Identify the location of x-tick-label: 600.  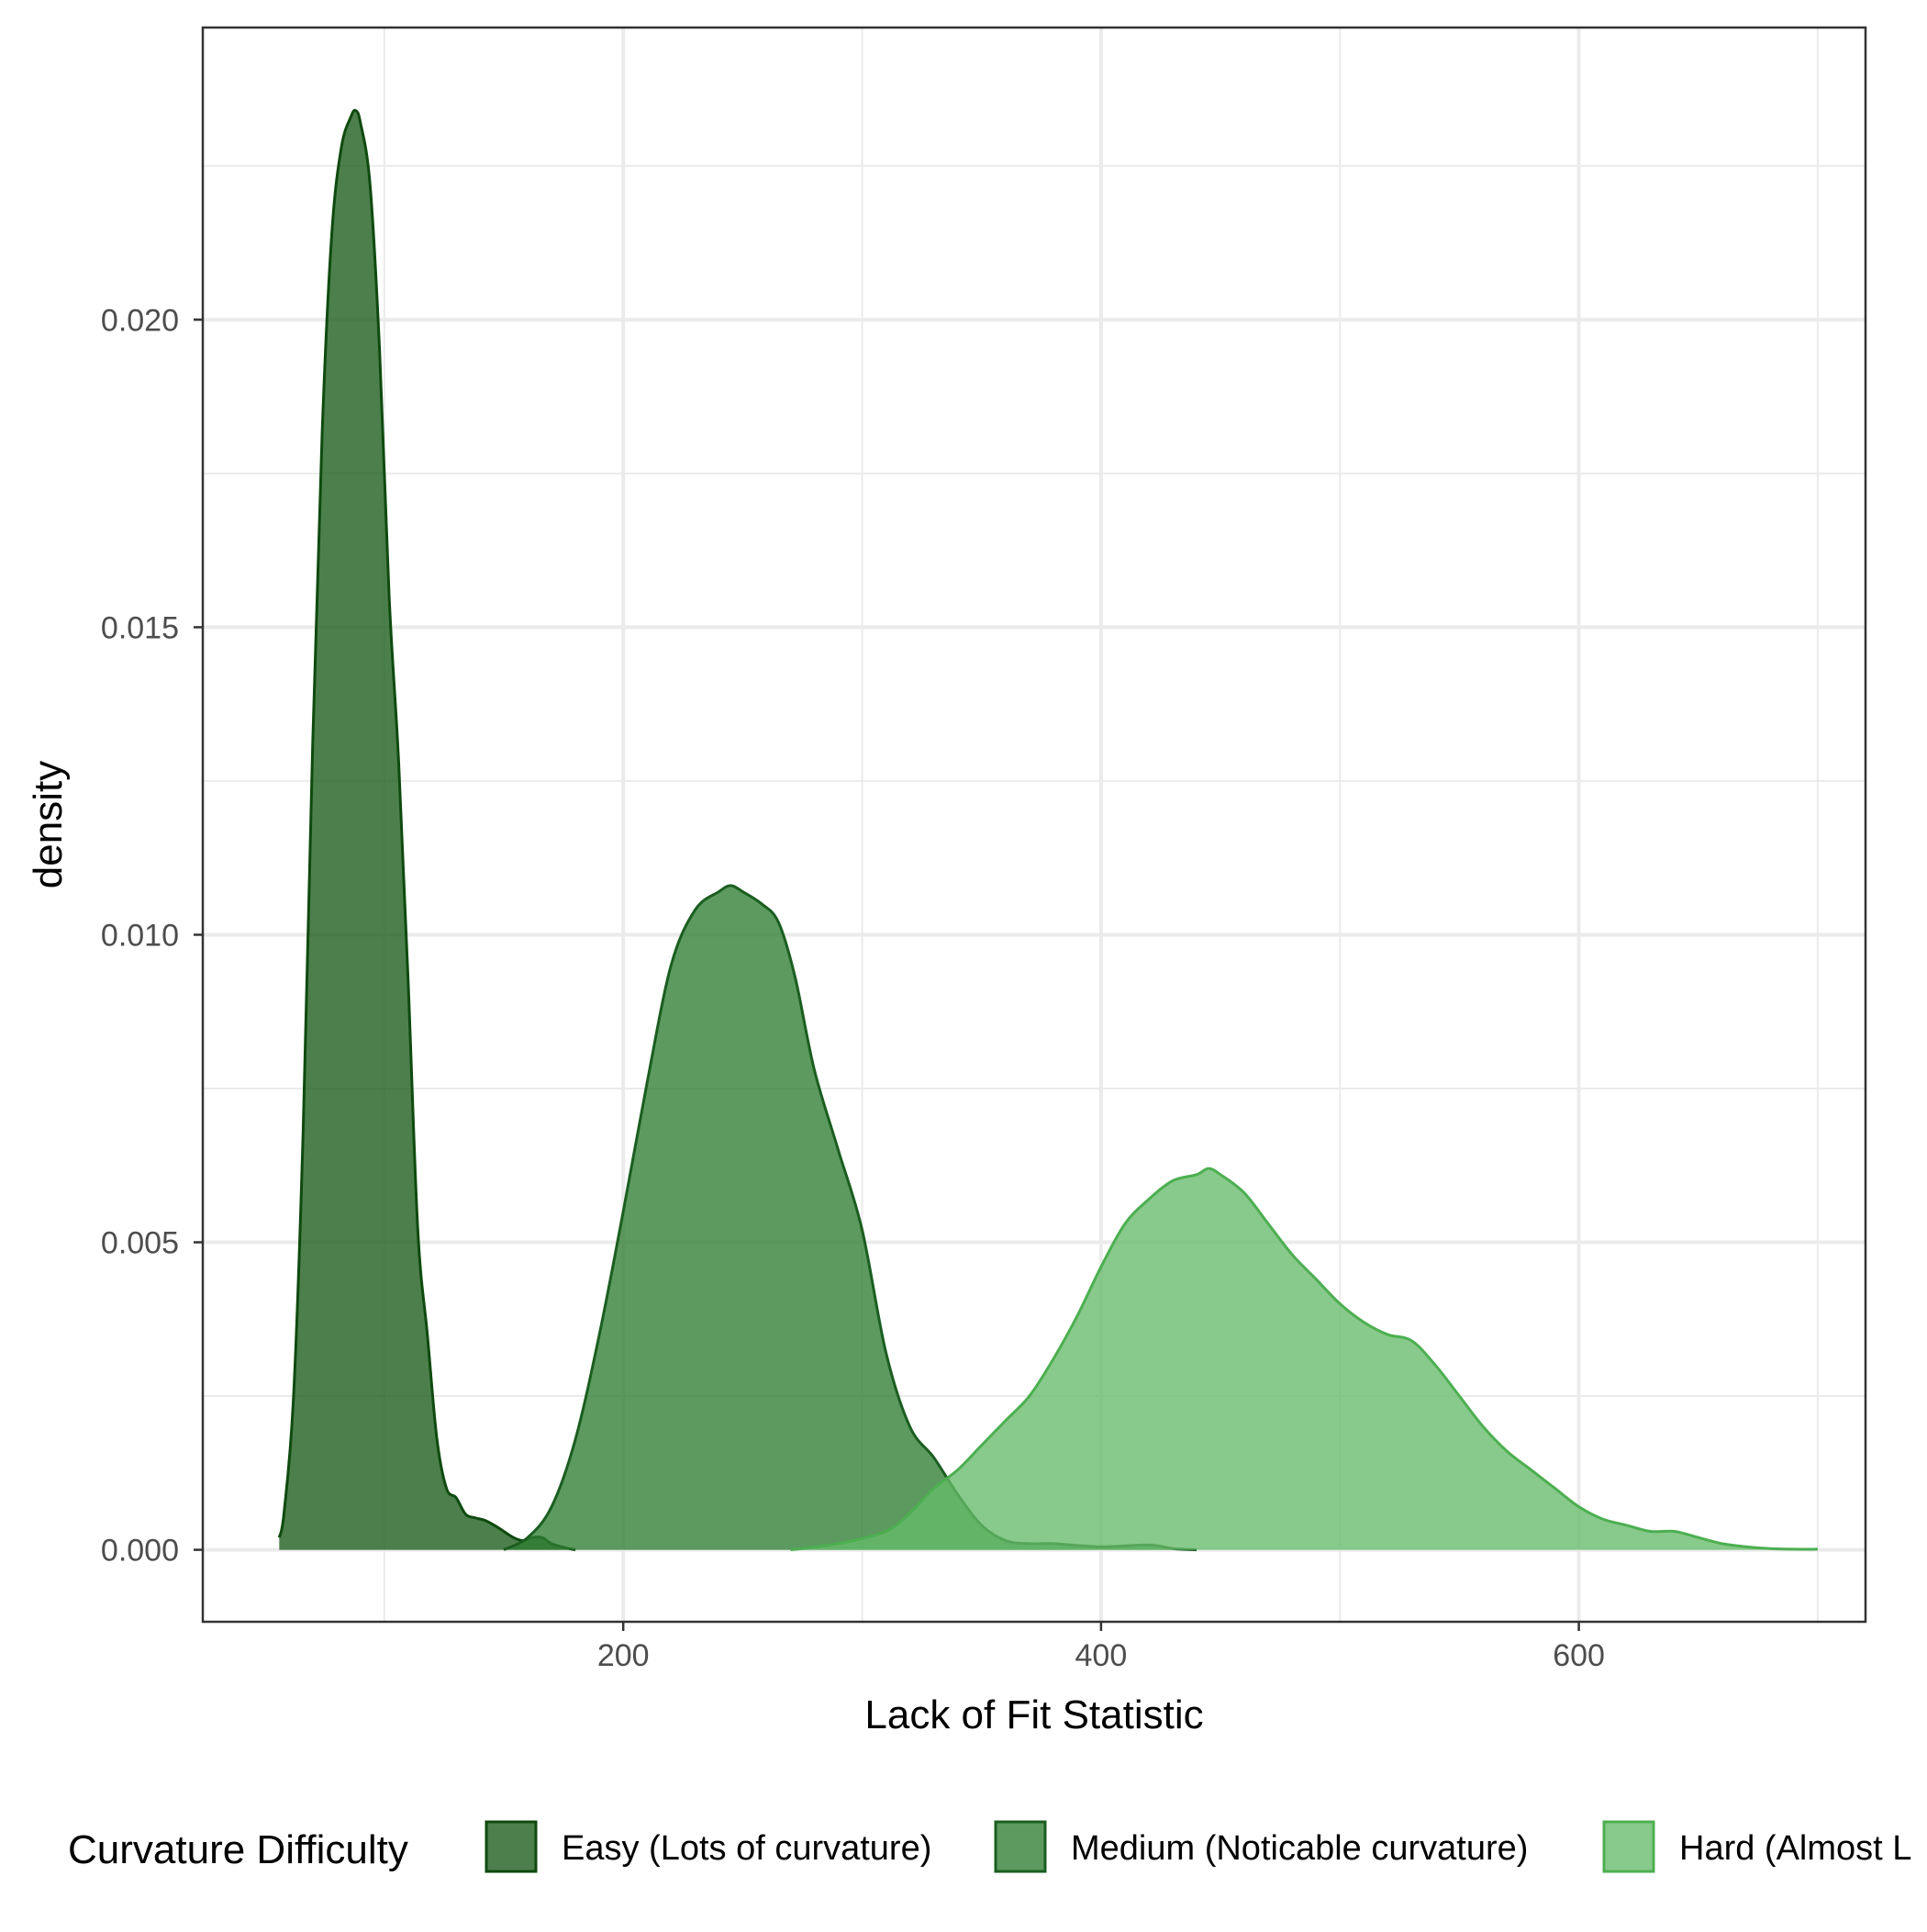
(1579, 1655).